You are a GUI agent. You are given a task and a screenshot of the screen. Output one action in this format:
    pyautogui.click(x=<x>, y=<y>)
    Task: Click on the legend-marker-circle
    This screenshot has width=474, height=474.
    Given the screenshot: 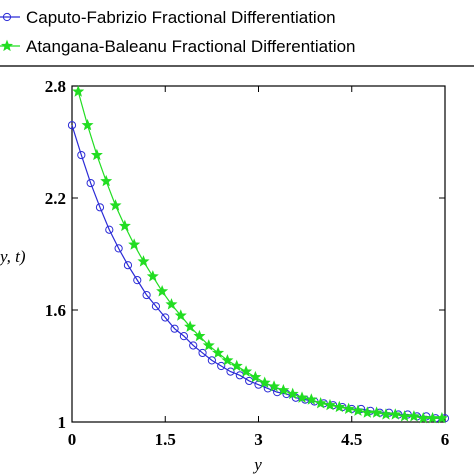 What is the action you would take?
    pyautogui.click(x=7, y=17)
    